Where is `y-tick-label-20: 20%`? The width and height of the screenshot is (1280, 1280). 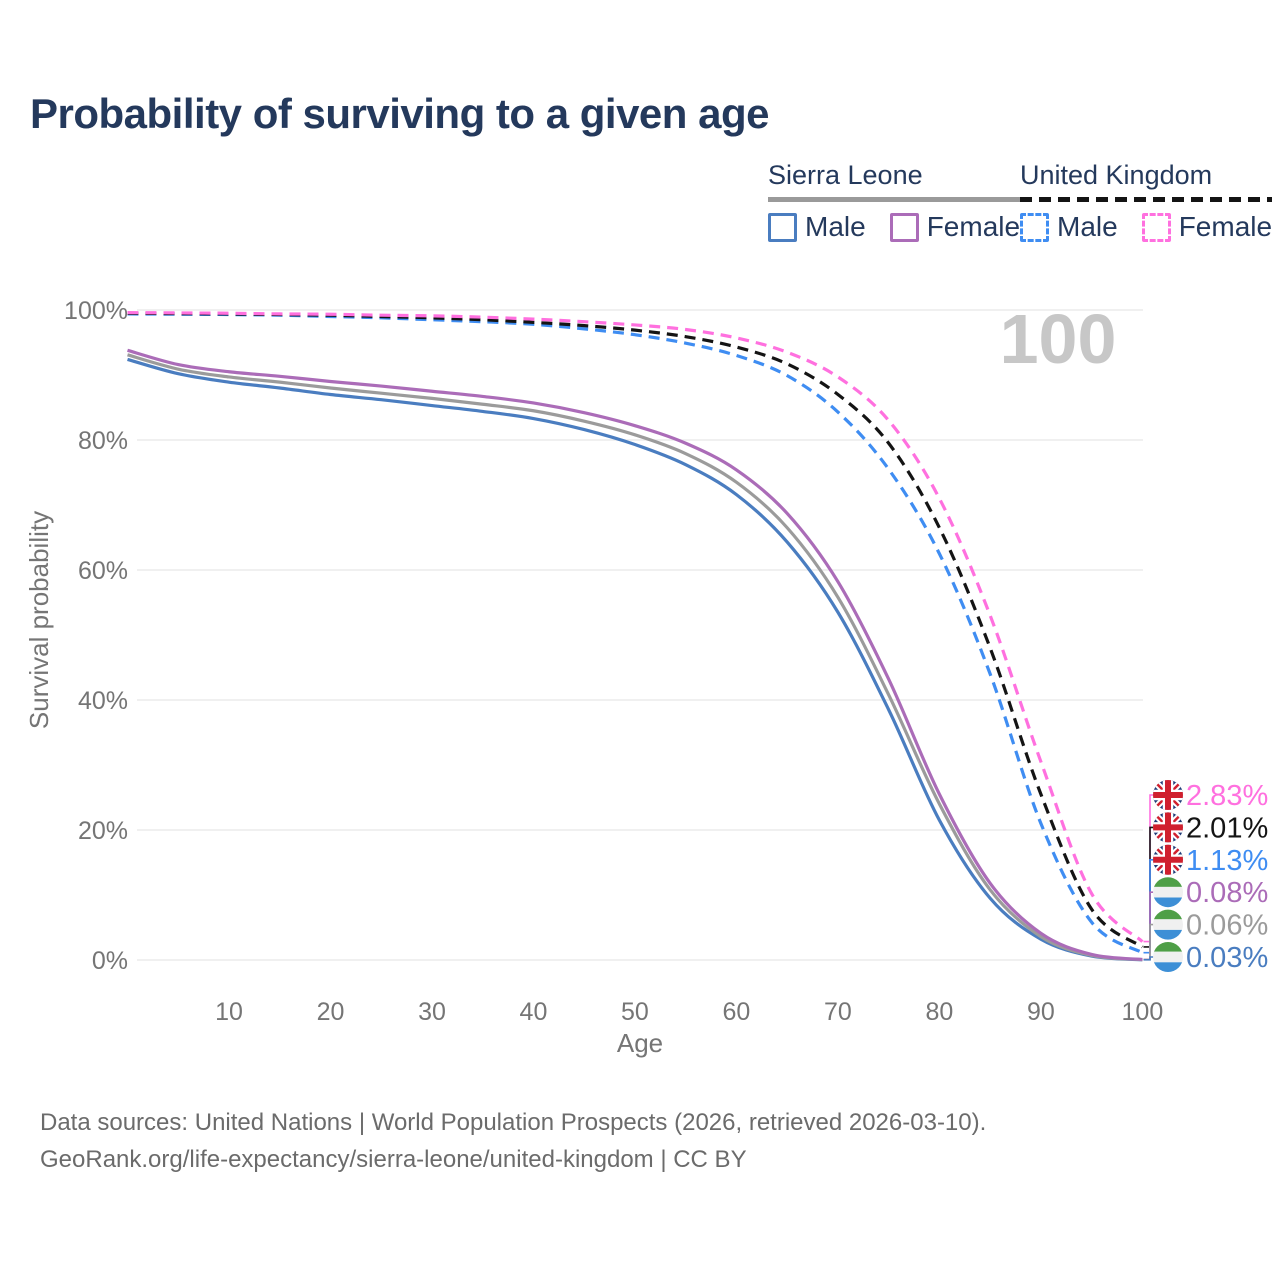
y-tick-label-20: 20% is located at coordinates (103, 831).